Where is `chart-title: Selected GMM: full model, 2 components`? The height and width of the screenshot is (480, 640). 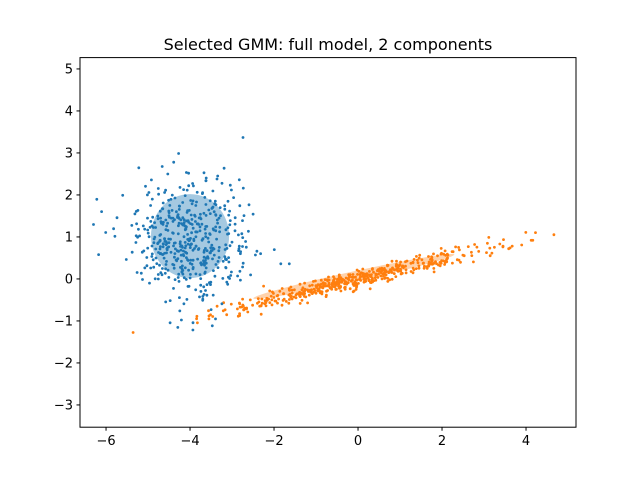 chart-title: Selected GMM: full model, 2 components is located at coordinates (328, 44).